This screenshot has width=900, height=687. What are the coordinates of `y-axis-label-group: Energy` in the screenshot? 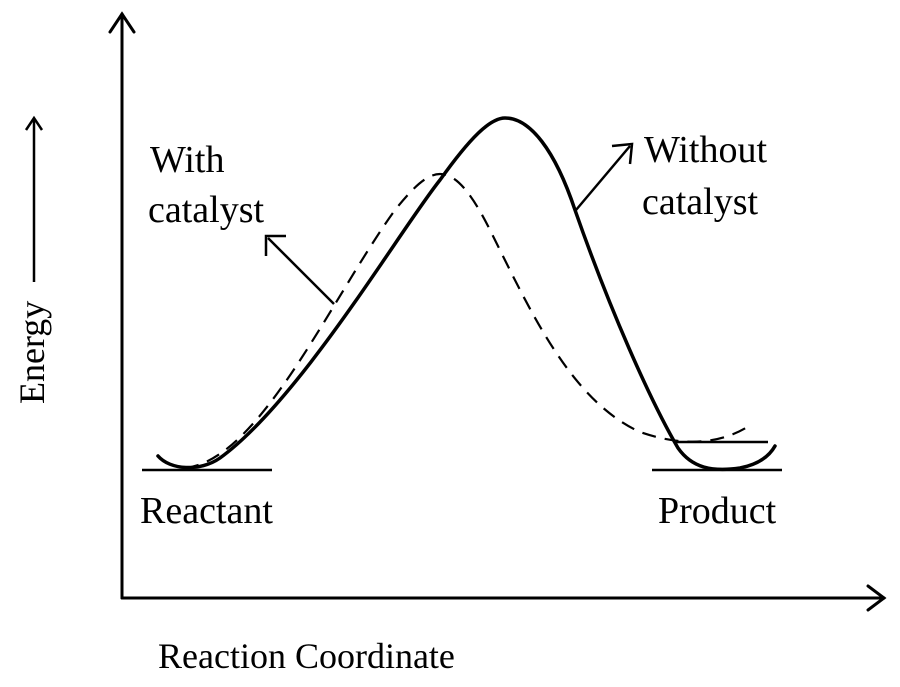 It's located at (32, 259).